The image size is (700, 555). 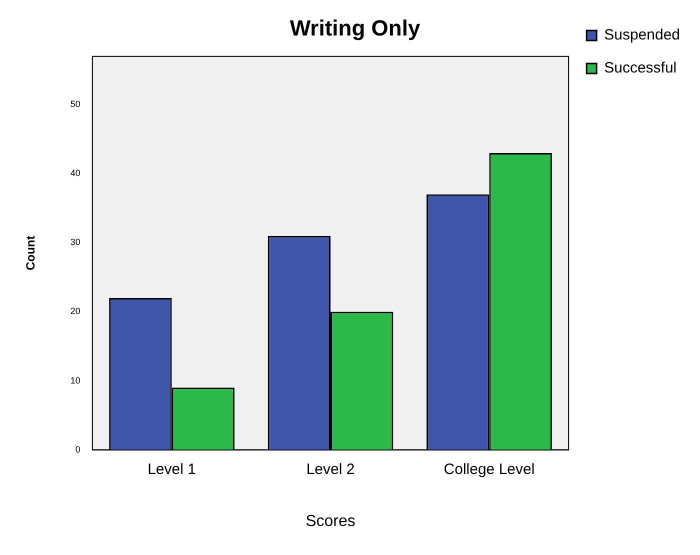 What do you see at coordinates (642, 35) in the screenshot?
I see `legend-label: Suspended` at bounding box center [642, 35].